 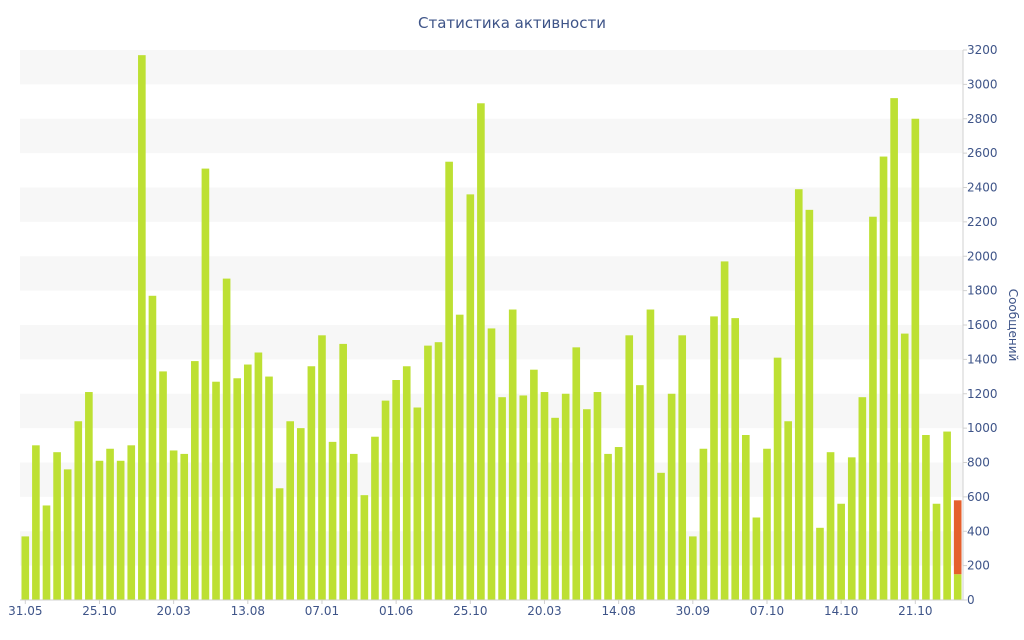 I want to click on x-tick-label: 30.09, so click(x=693, y=611).